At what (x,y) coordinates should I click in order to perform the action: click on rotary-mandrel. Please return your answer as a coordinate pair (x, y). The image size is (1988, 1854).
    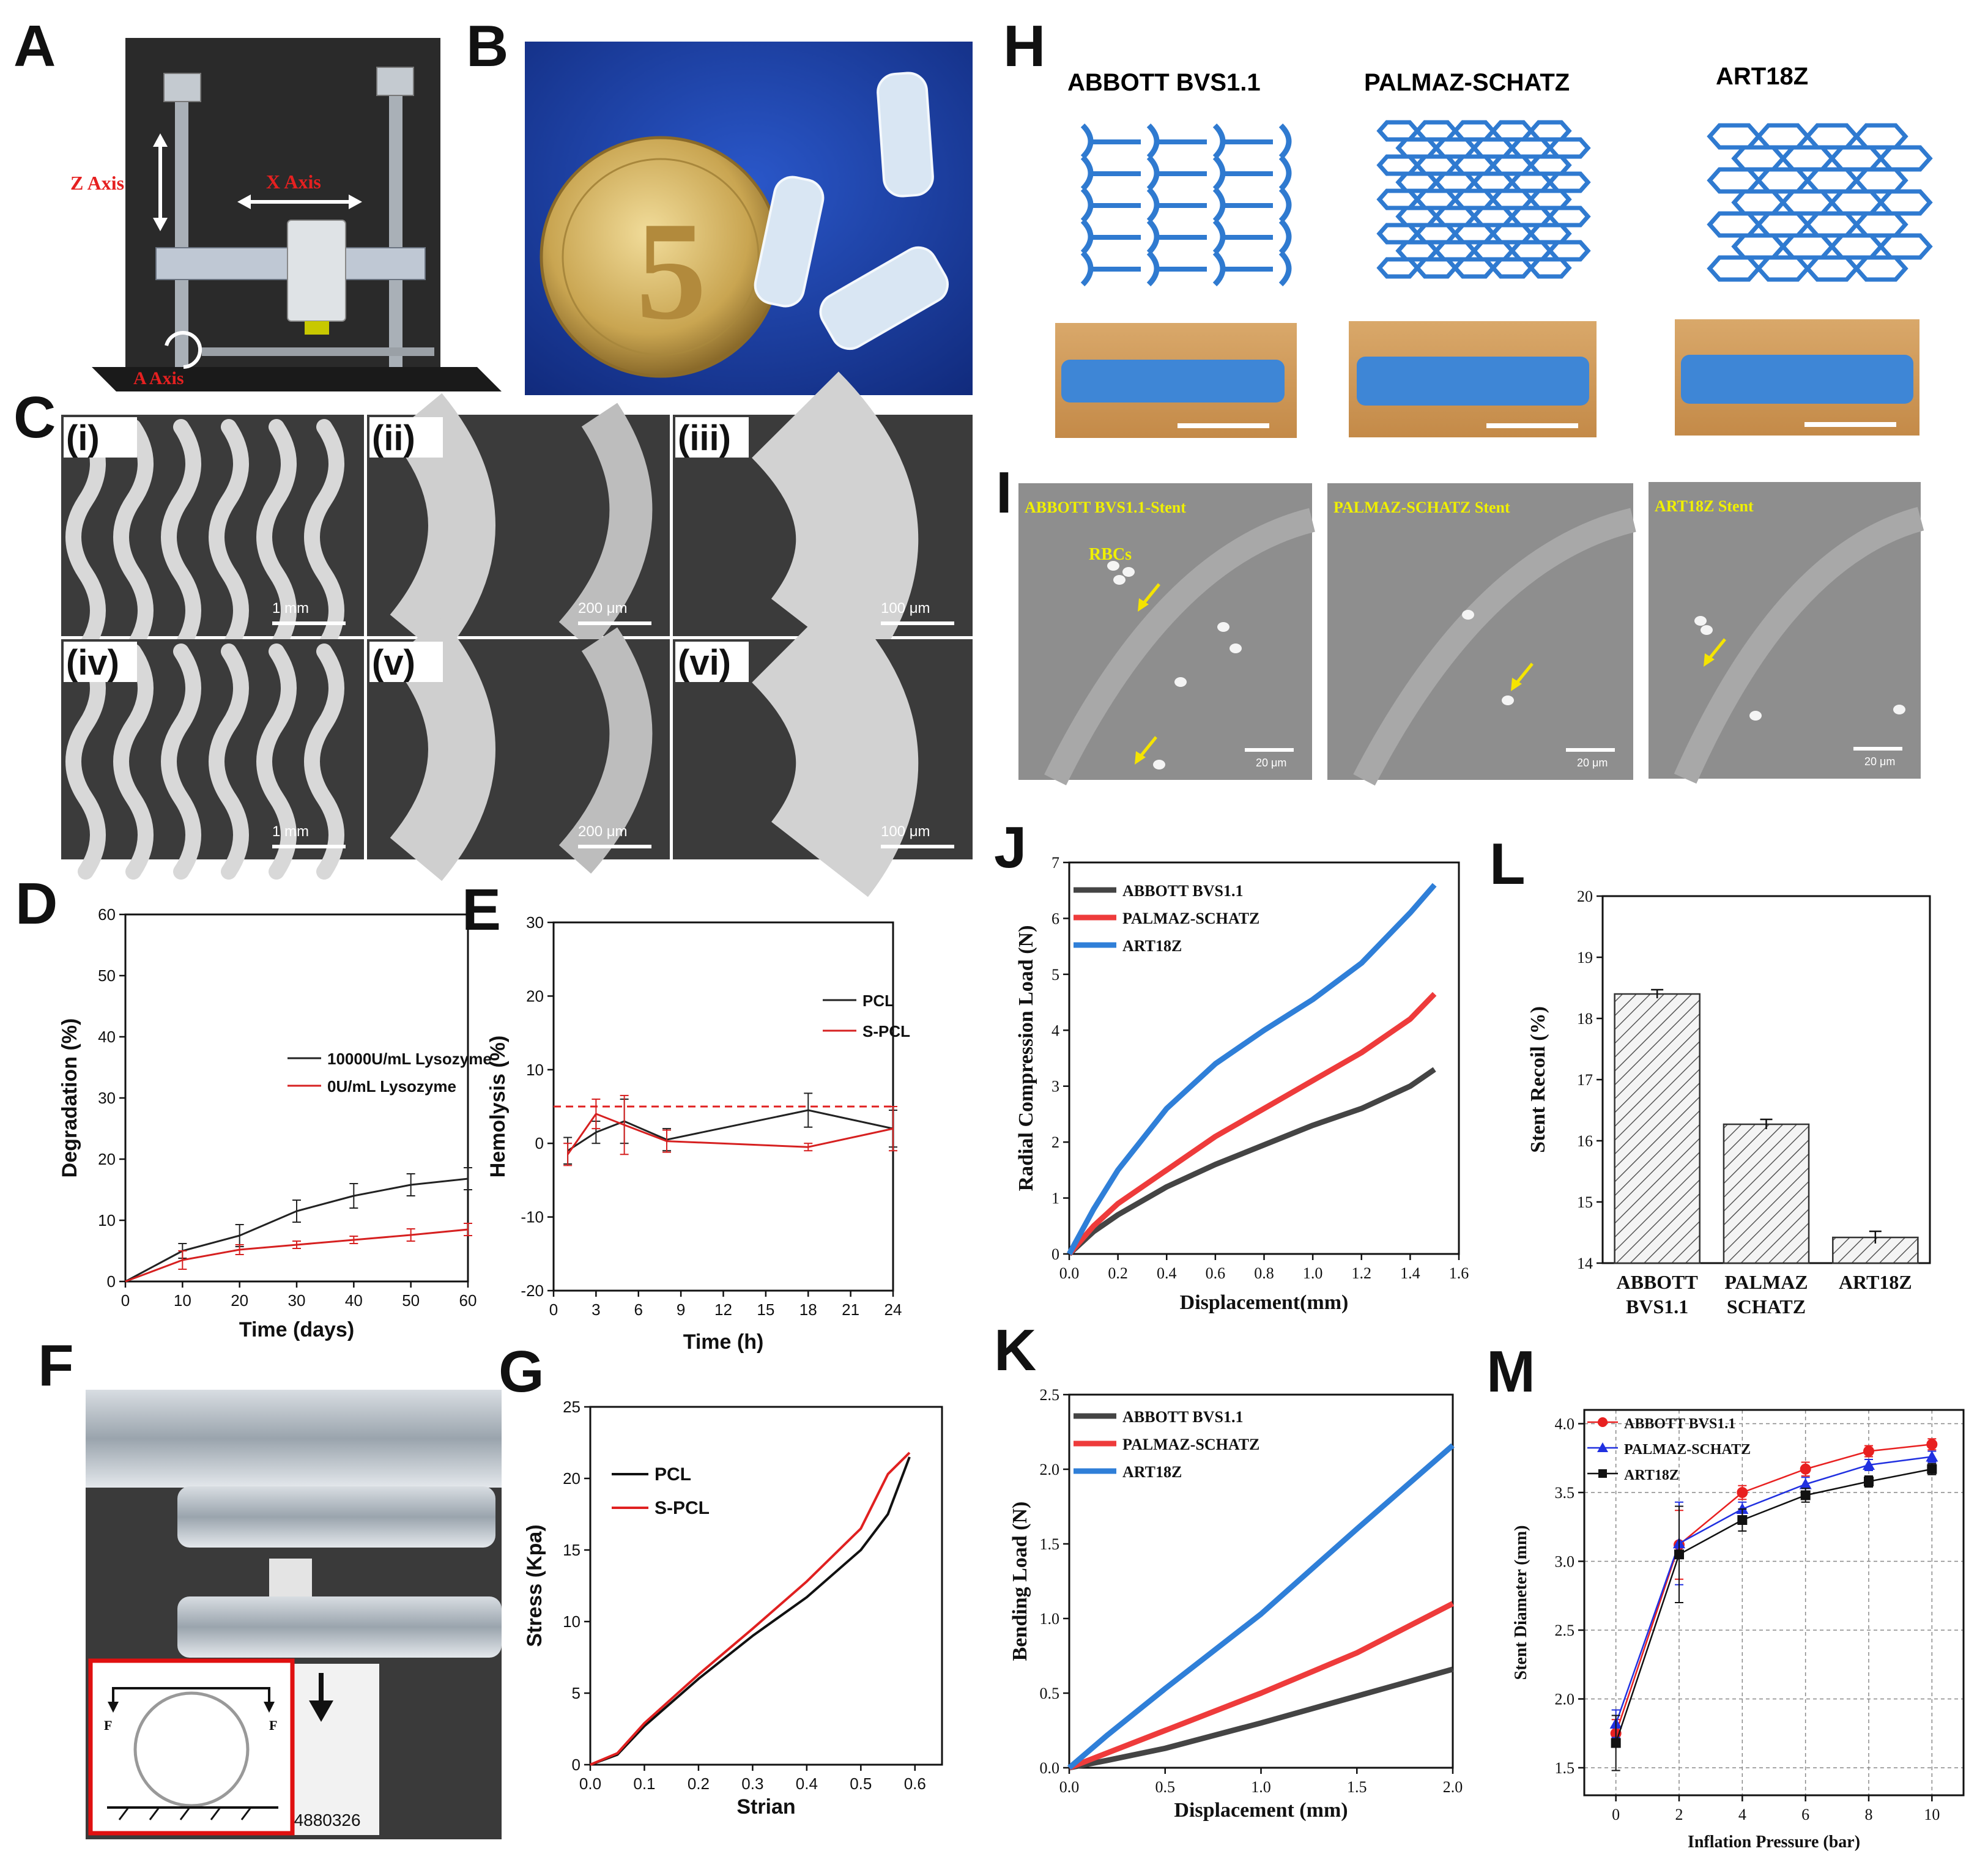
    Looking at the image, I should click on (318, 351).